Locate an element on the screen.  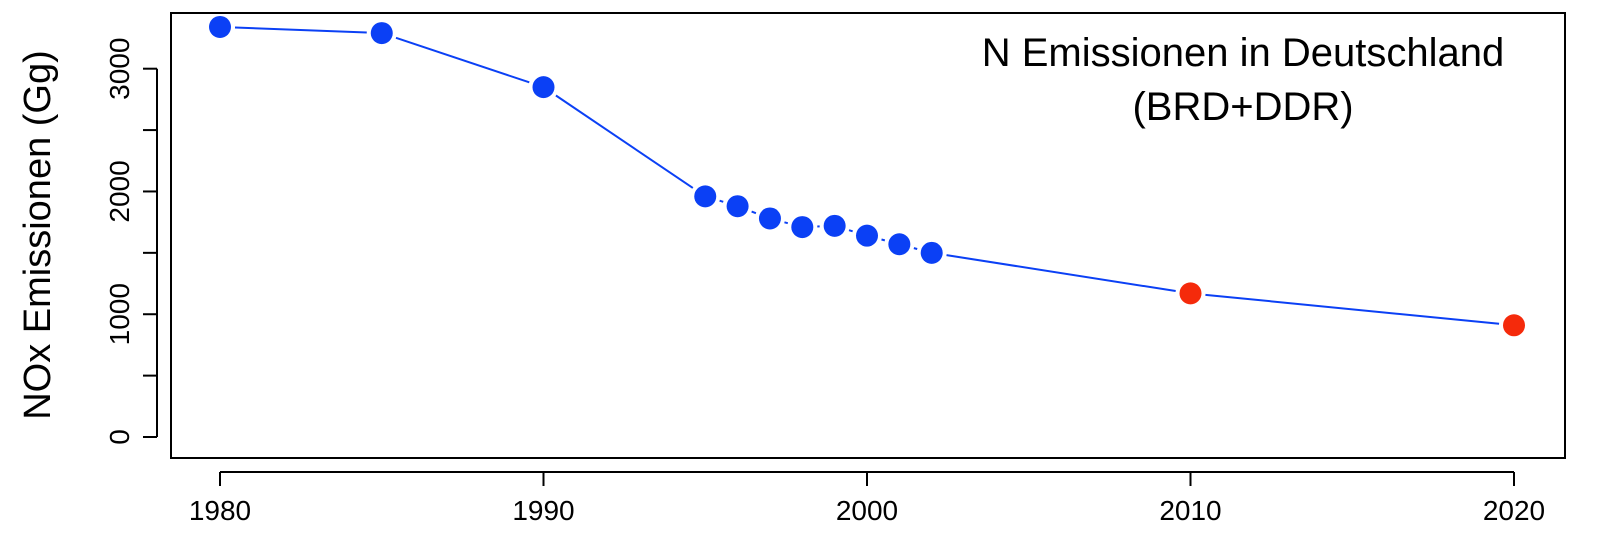
x-tick-label: 2010 is located at coordinates (1190, 510).